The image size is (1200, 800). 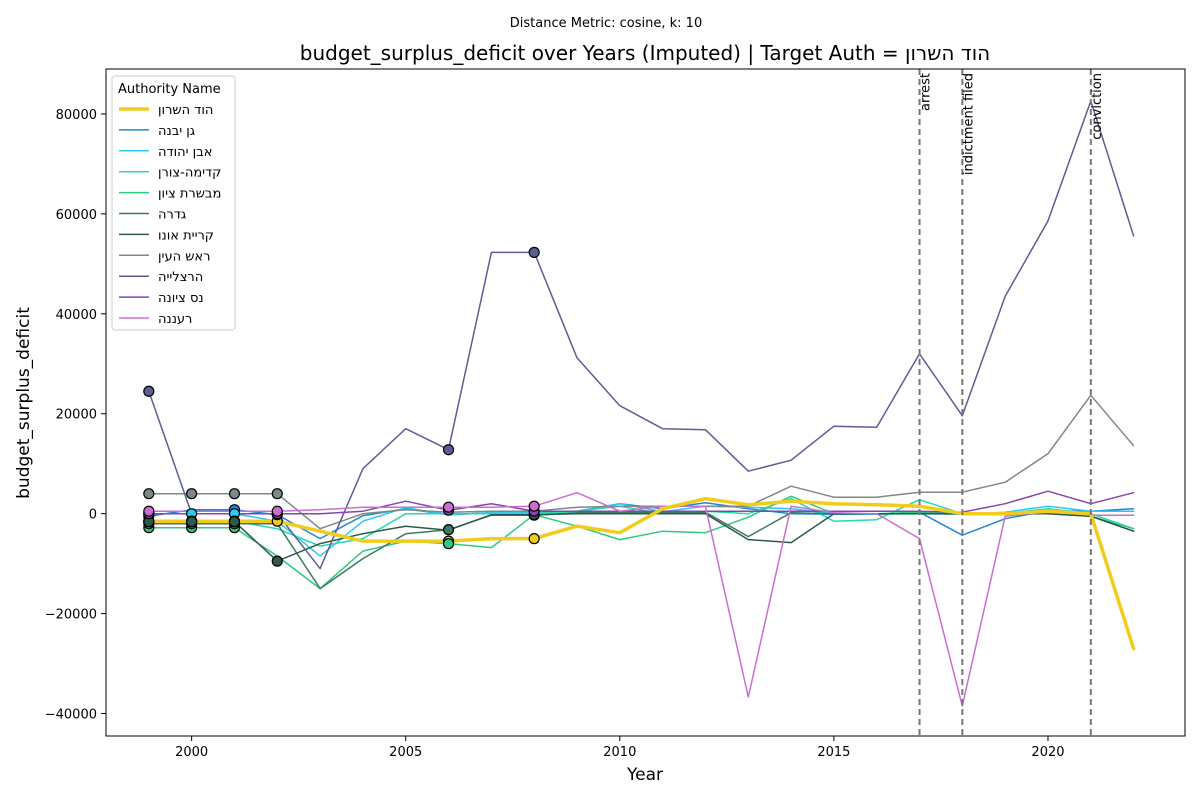 What do you see at coordinates (926, 92) in the screenshot?
I see `event-label: arrest` at bounding box center [926, 92].